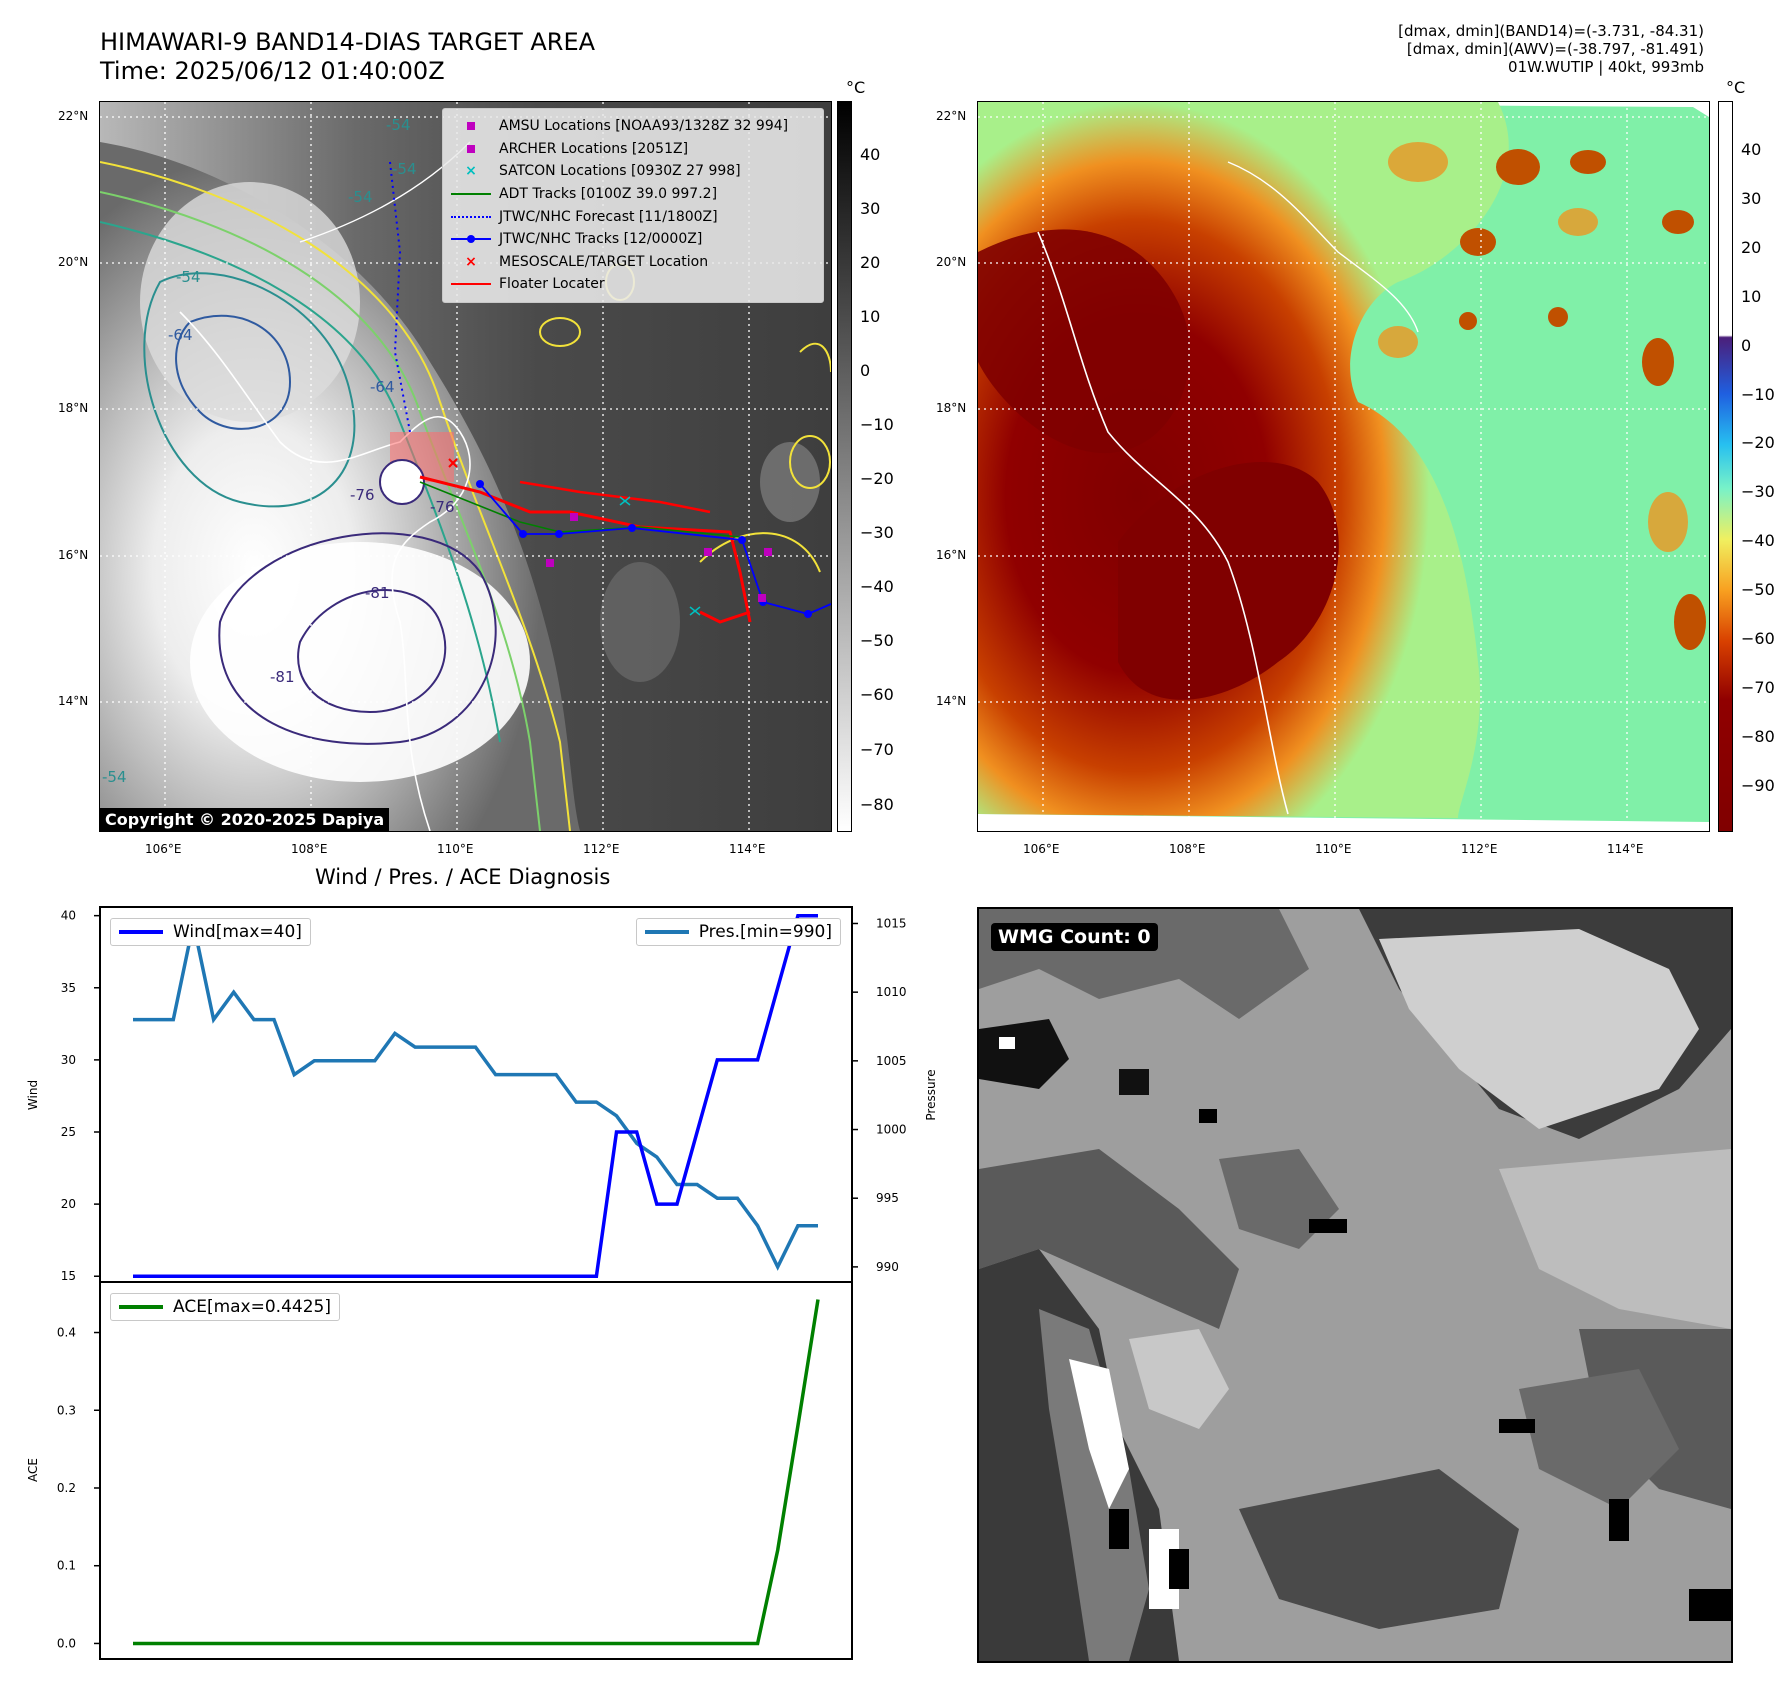  I want to click on diagnosis-title: Wind / Pres. / ACE Diagnosis, so click(463, 877).